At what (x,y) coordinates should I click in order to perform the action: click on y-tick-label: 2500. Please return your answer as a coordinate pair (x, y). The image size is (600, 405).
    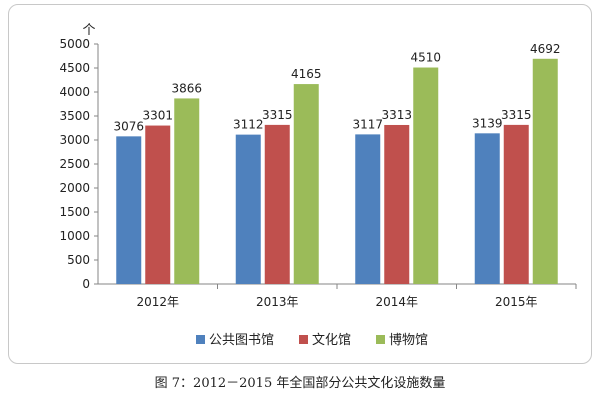
    Looking at the image, I should click on (74, 164).